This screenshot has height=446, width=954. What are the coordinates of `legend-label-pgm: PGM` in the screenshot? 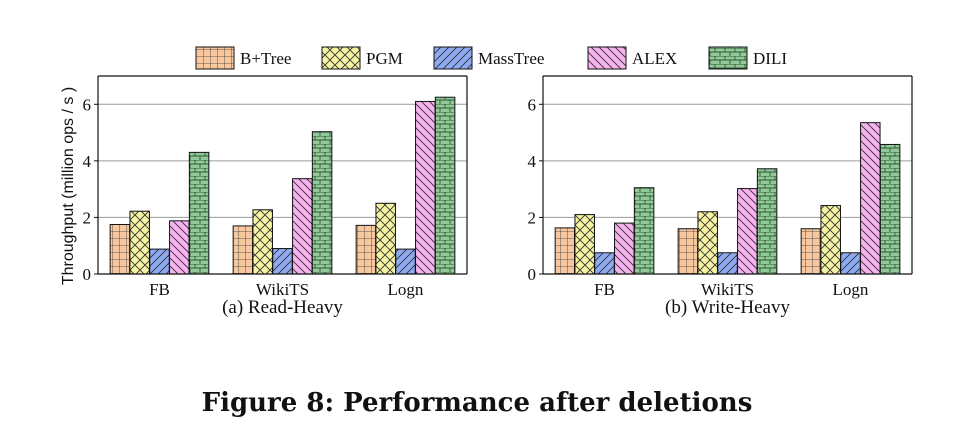 It's located at (384, 58).